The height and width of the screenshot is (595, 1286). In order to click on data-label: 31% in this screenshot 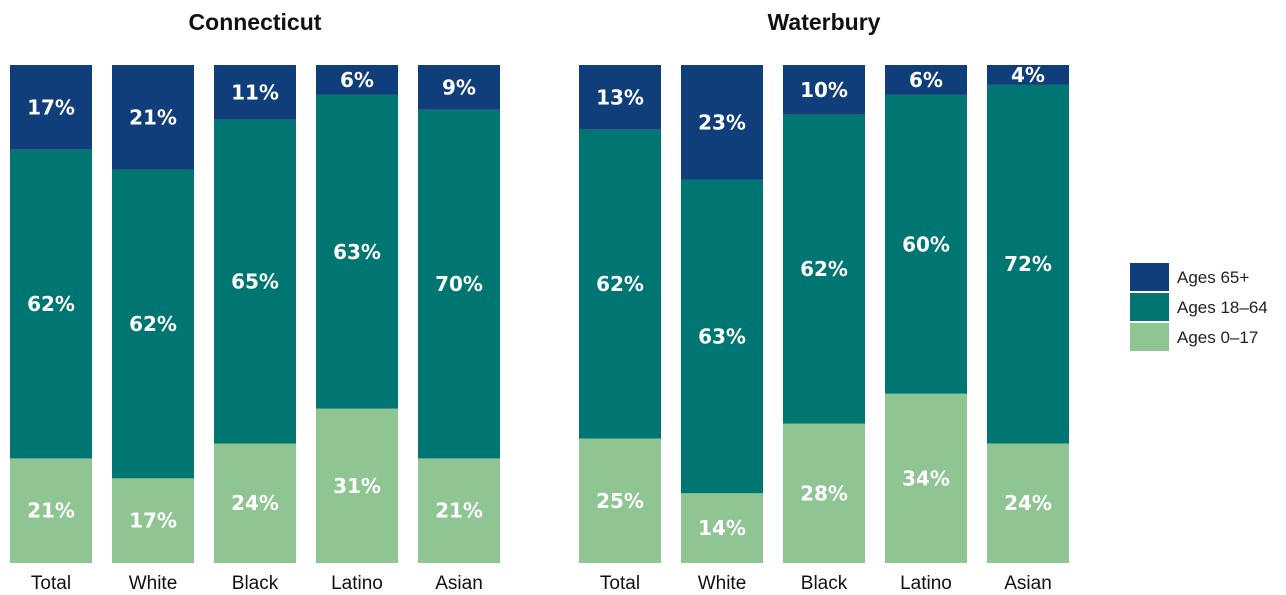, I will do `click(357, 486)`.